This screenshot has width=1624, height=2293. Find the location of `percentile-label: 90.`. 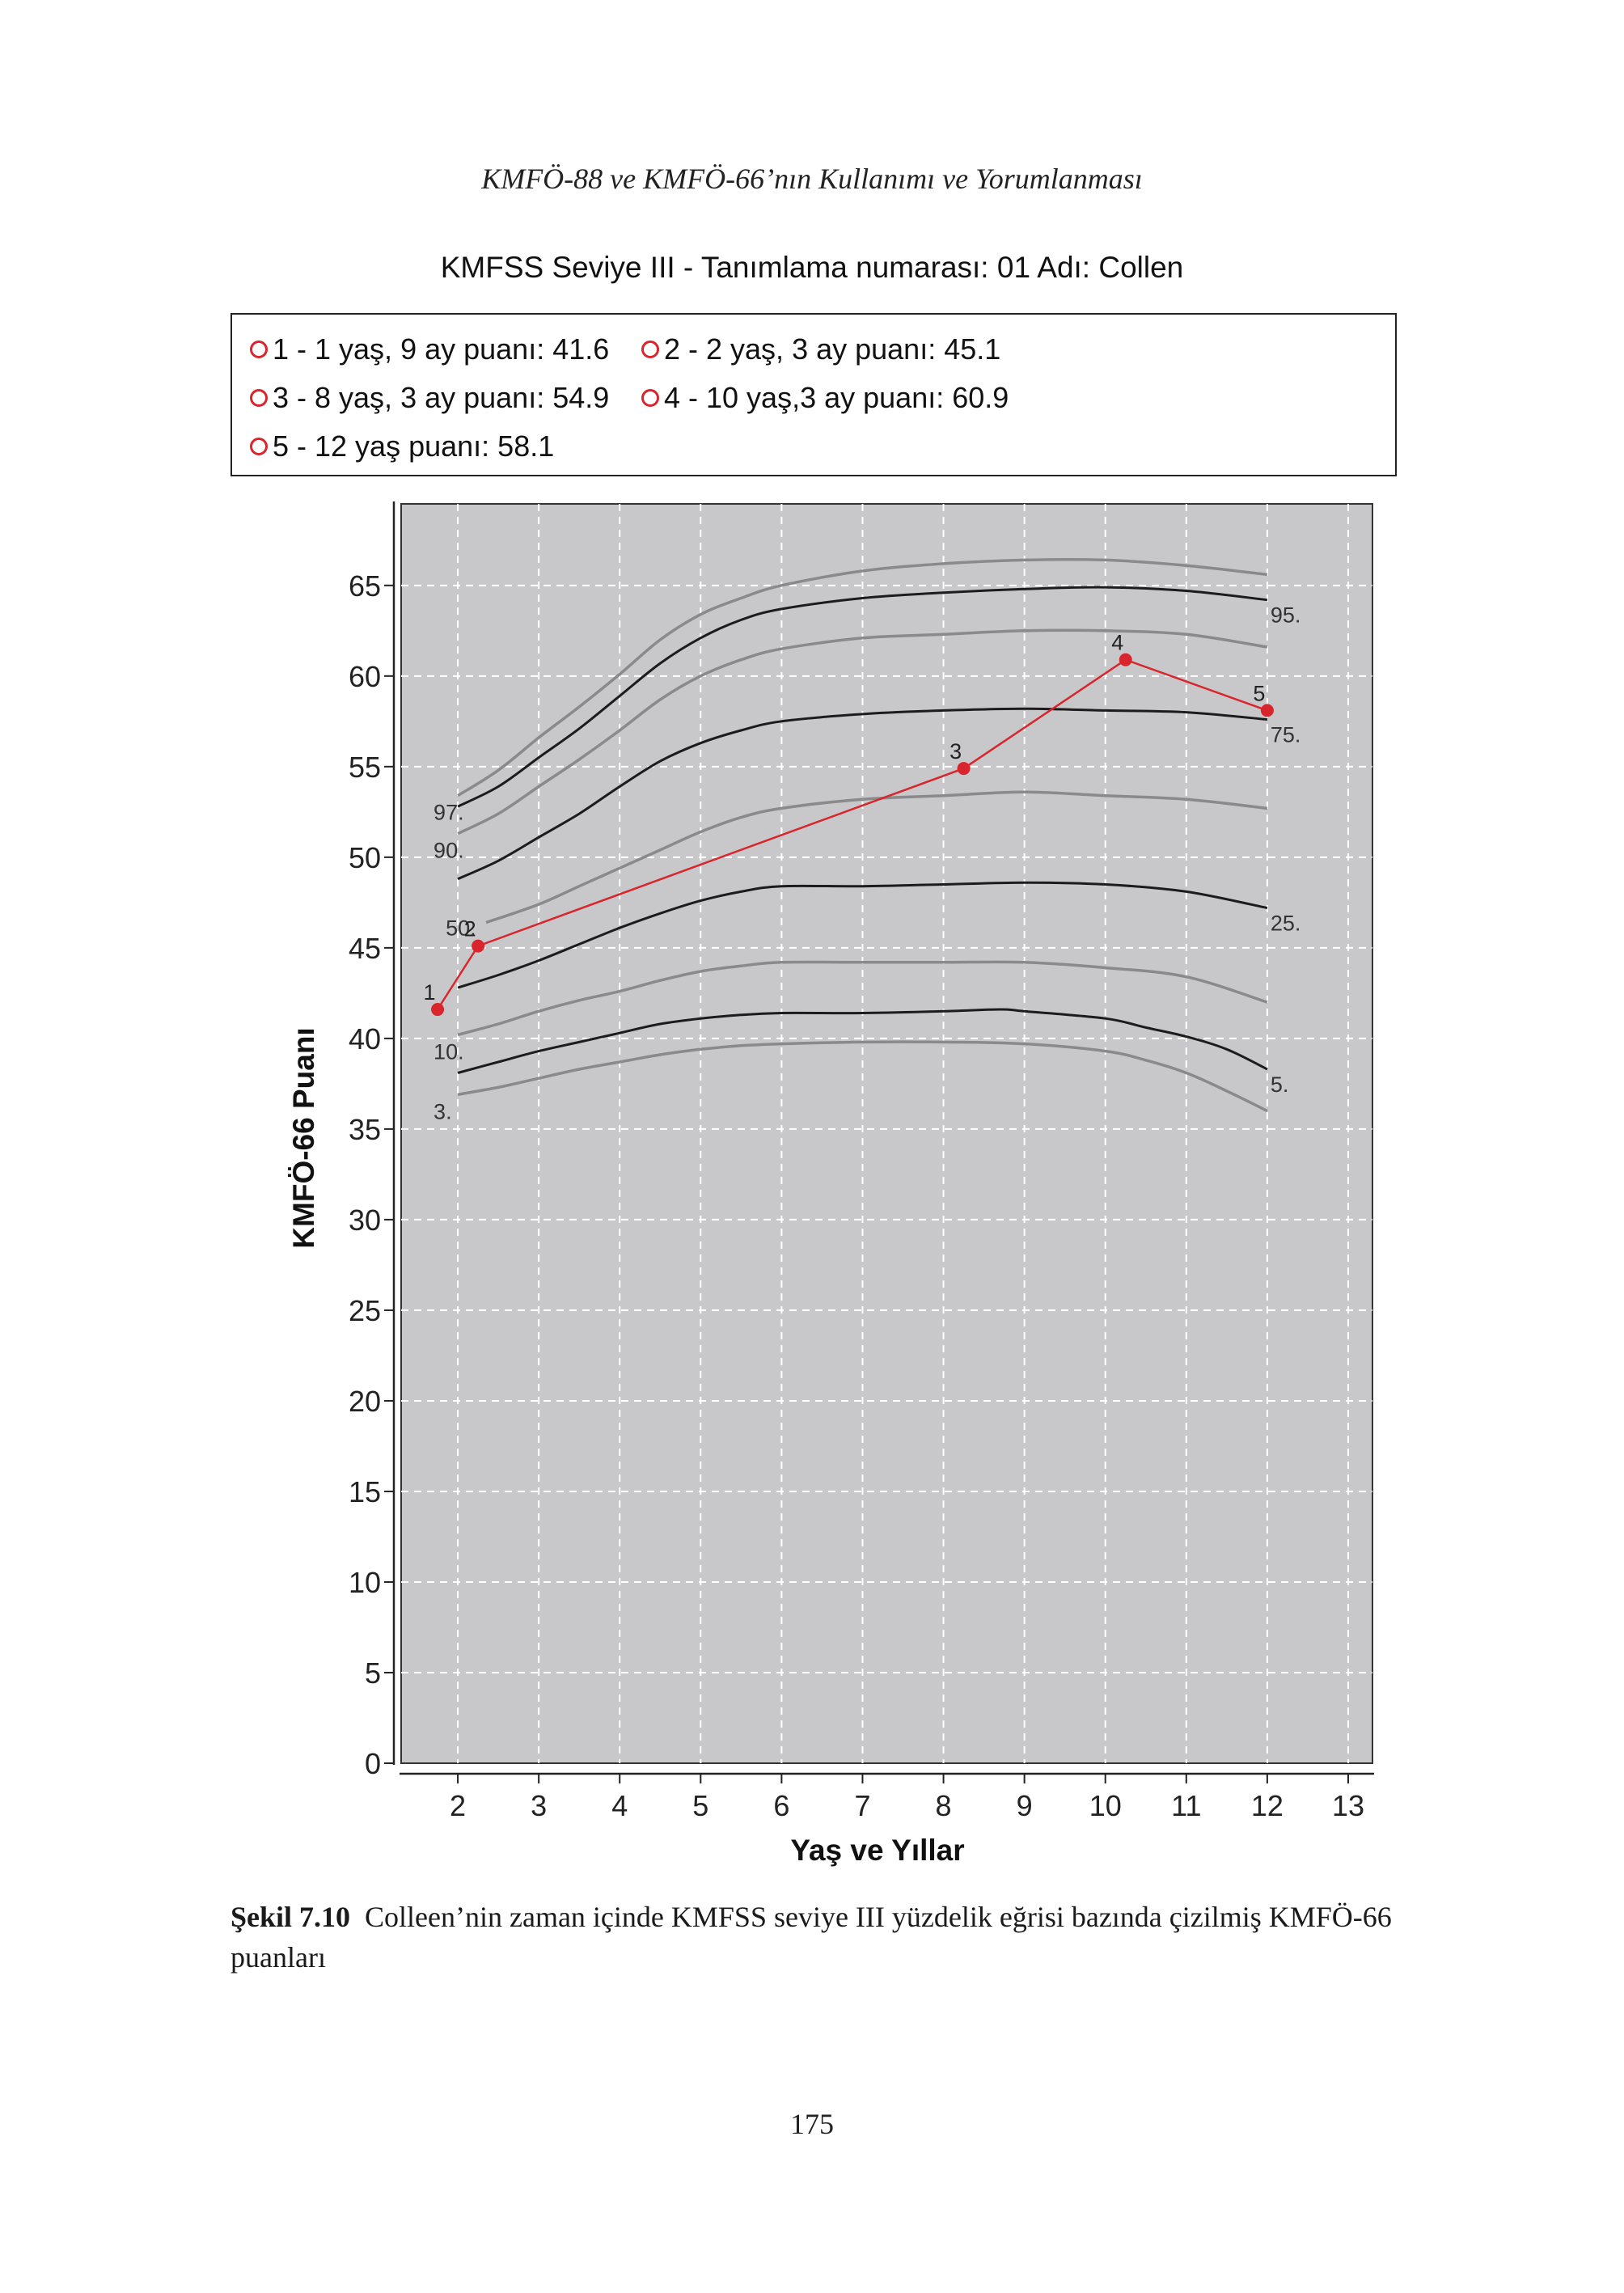

percentile-label: 90. is located at coordinates (448, 851).